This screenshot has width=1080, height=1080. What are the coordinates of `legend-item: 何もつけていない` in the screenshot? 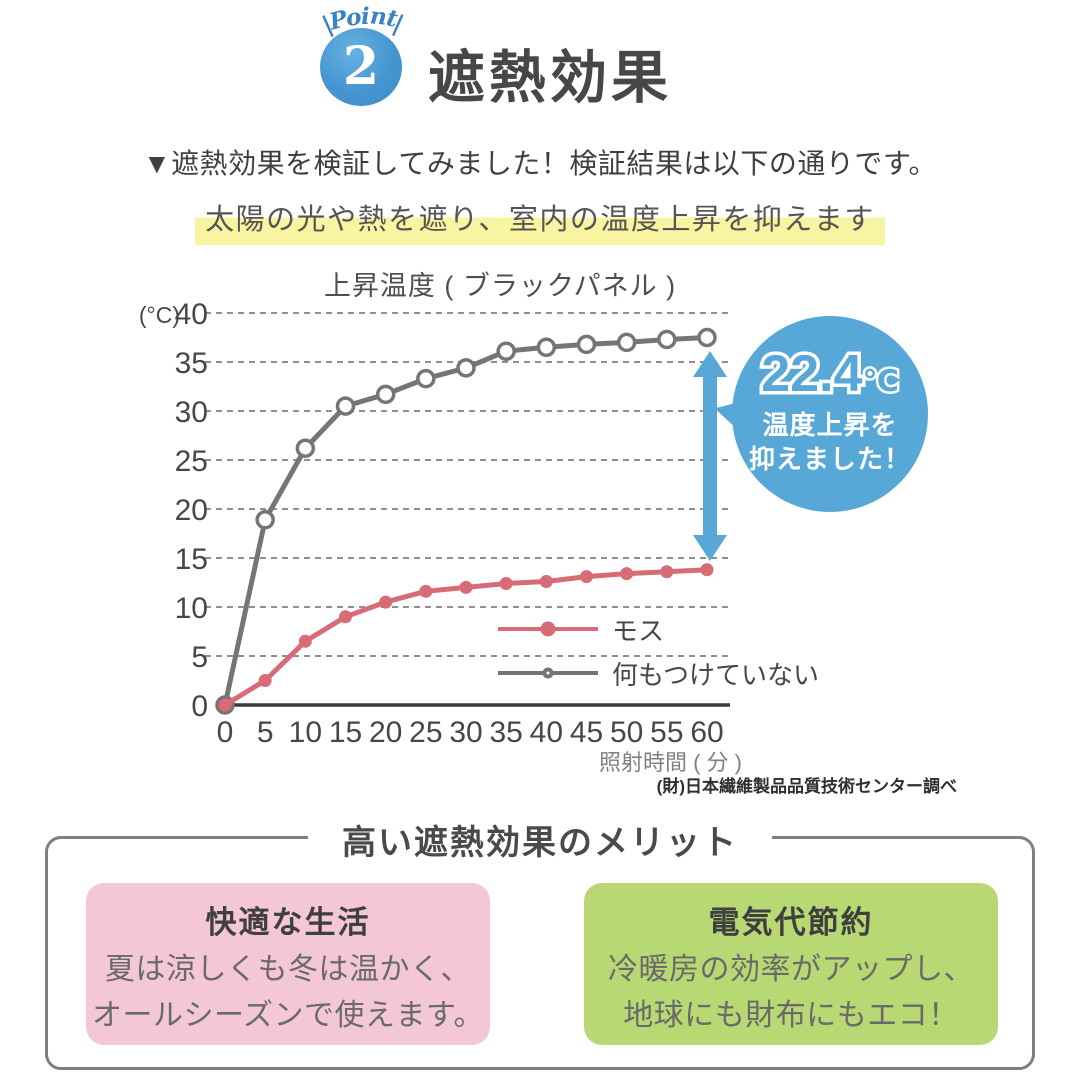 It's located at (658, 673).